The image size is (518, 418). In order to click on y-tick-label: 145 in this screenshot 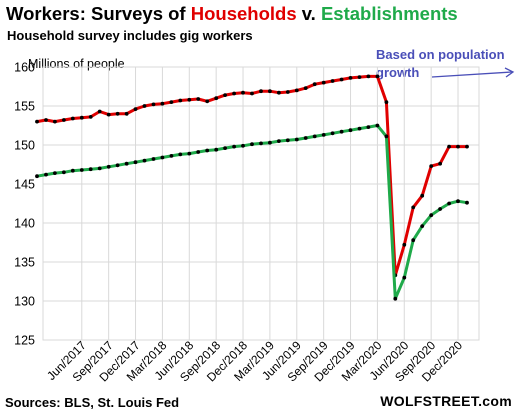, I will do `click(24, 185)`.